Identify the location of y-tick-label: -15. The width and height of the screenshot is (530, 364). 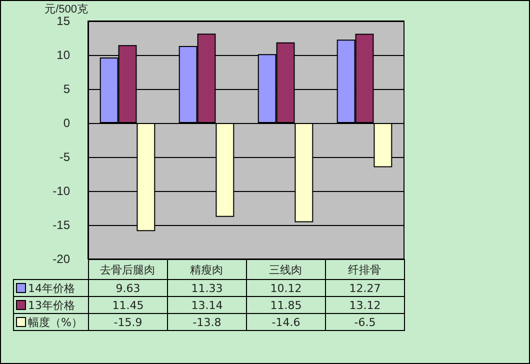
(61, 225).